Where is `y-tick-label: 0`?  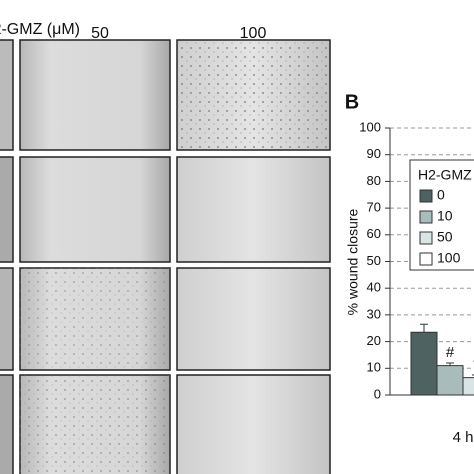
y-tick-label: 0 is located at coordinates (377, 393).